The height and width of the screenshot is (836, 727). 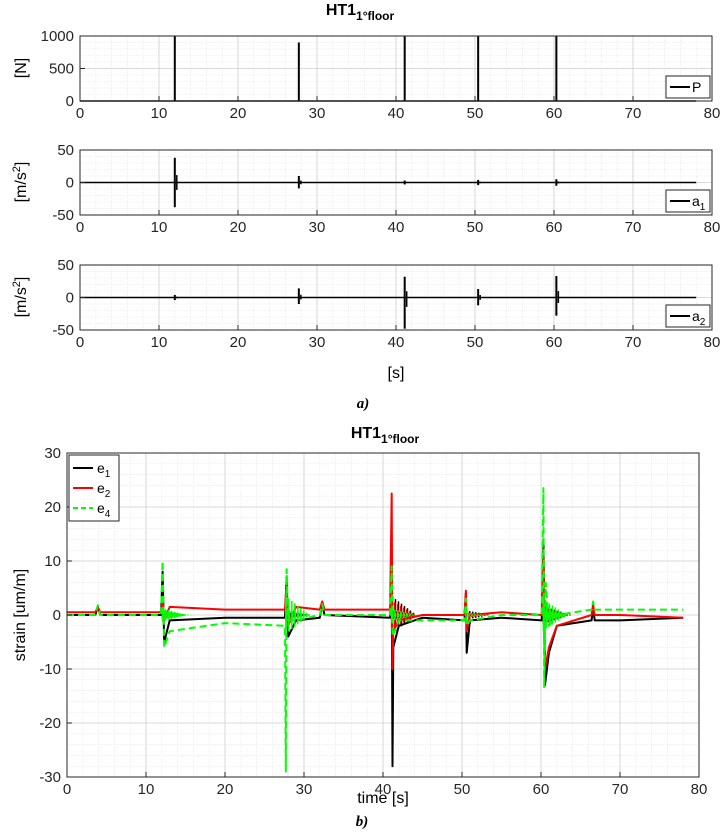 What do you see at coordinates (696, 87) in the screenshot?
I see `legend-label: P` at bounding box center [696, 87].